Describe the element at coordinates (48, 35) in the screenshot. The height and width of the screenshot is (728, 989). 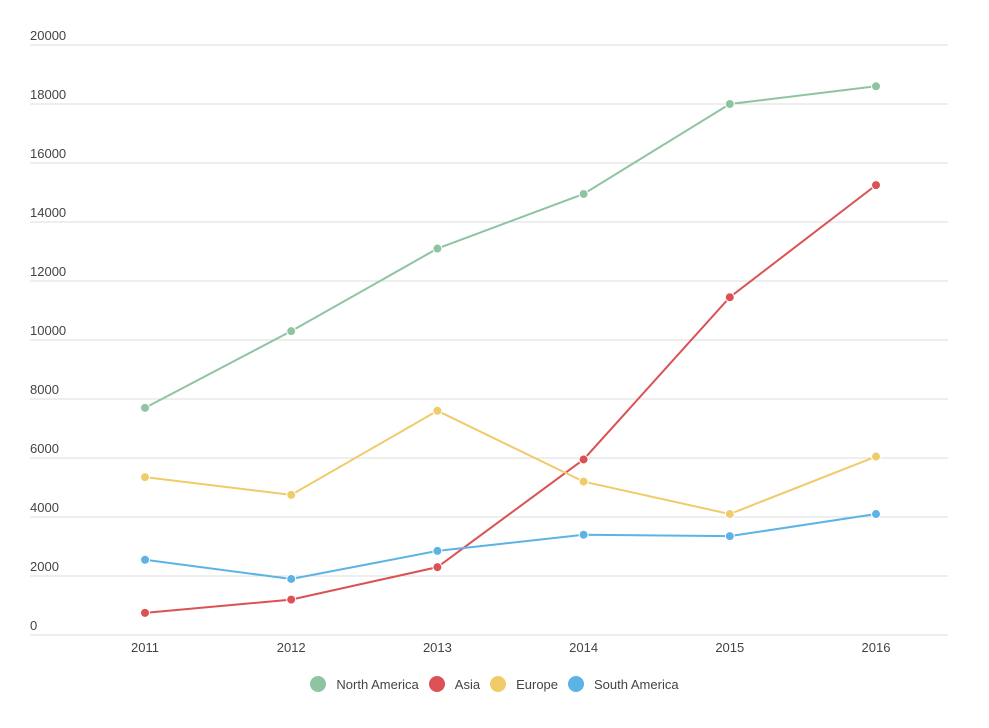
I see `y-tick-label: 20000` at that location.